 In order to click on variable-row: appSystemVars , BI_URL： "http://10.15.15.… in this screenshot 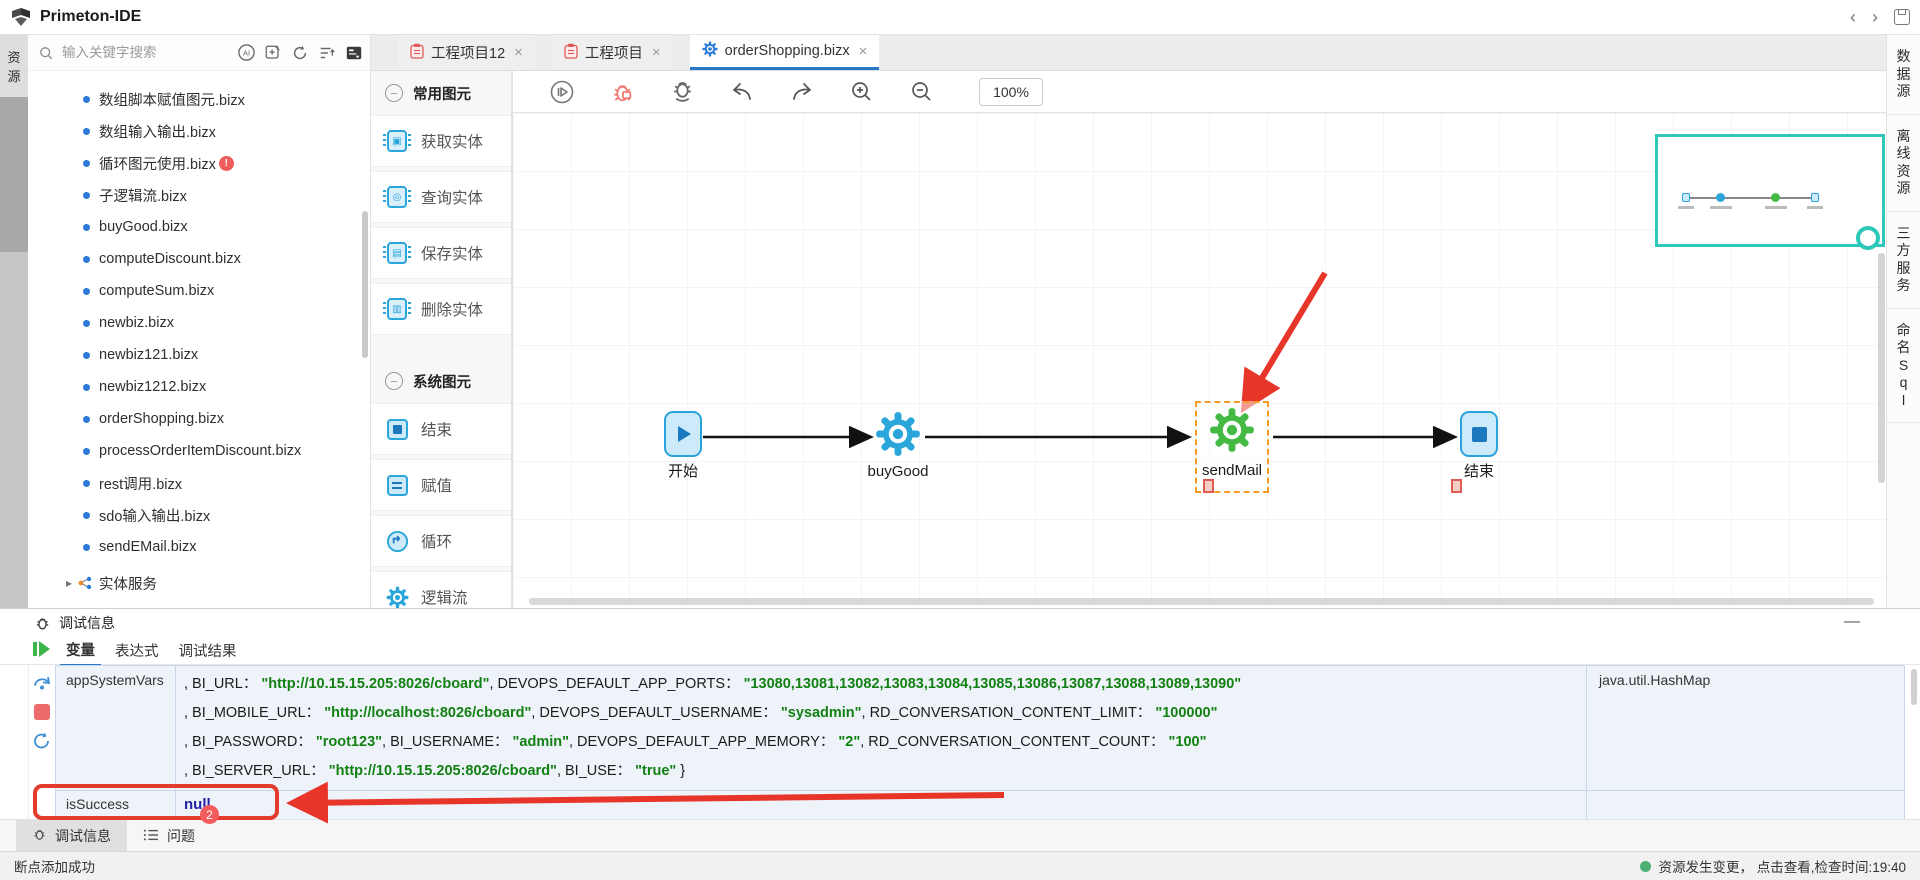, I will do `click(980, 728)`.